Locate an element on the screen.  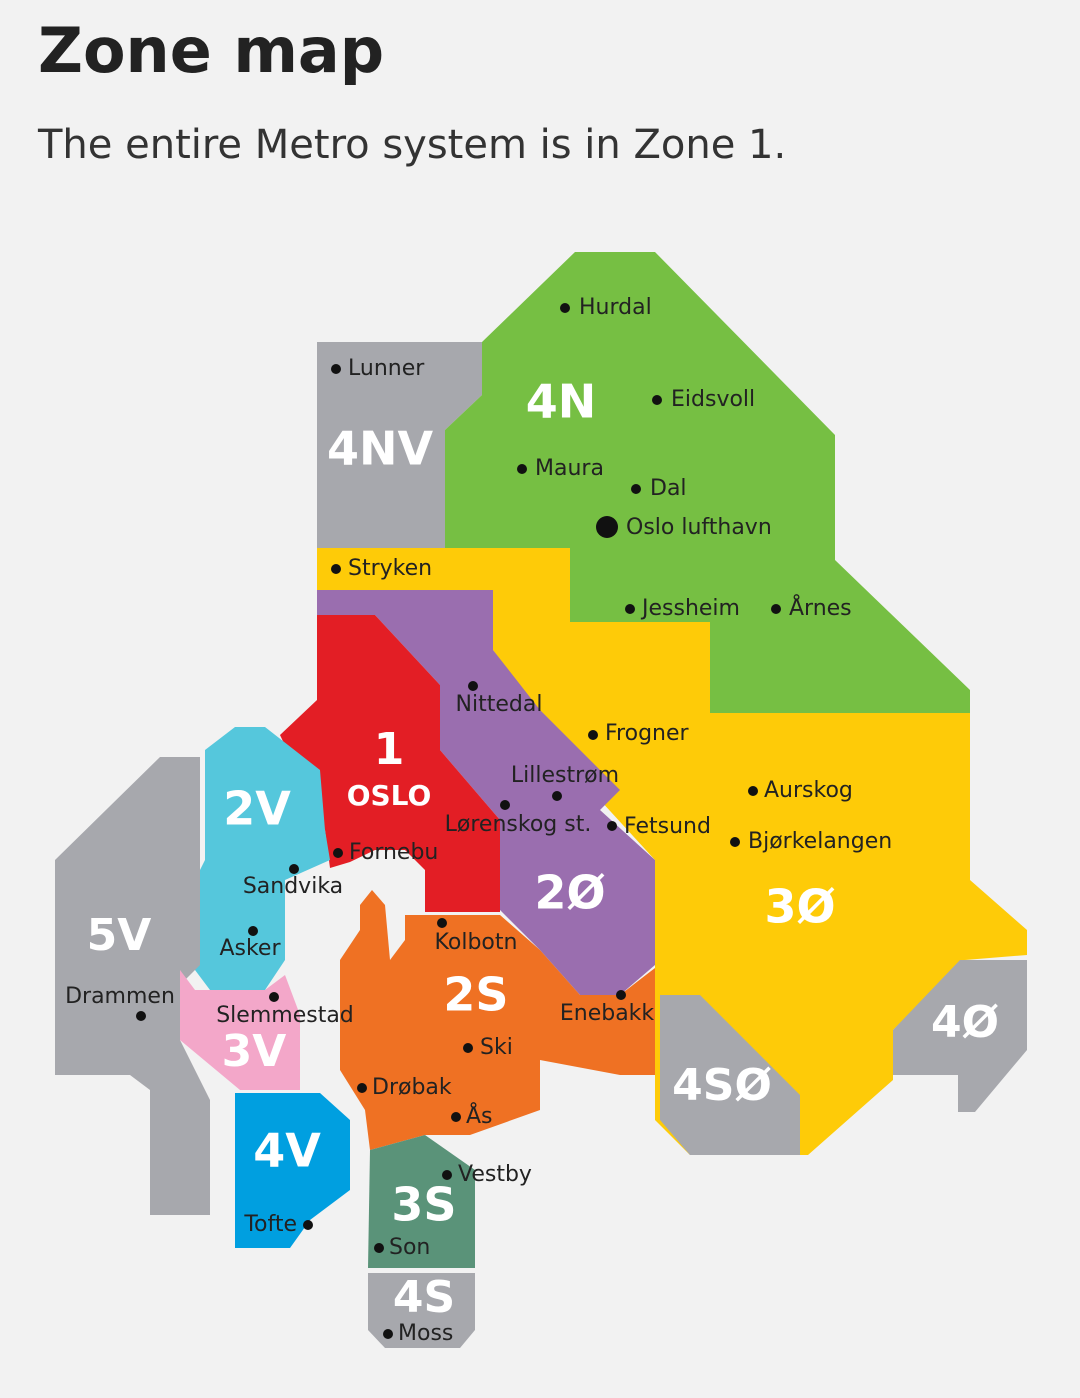
zone-2s is located at coordinates (497, 1020).